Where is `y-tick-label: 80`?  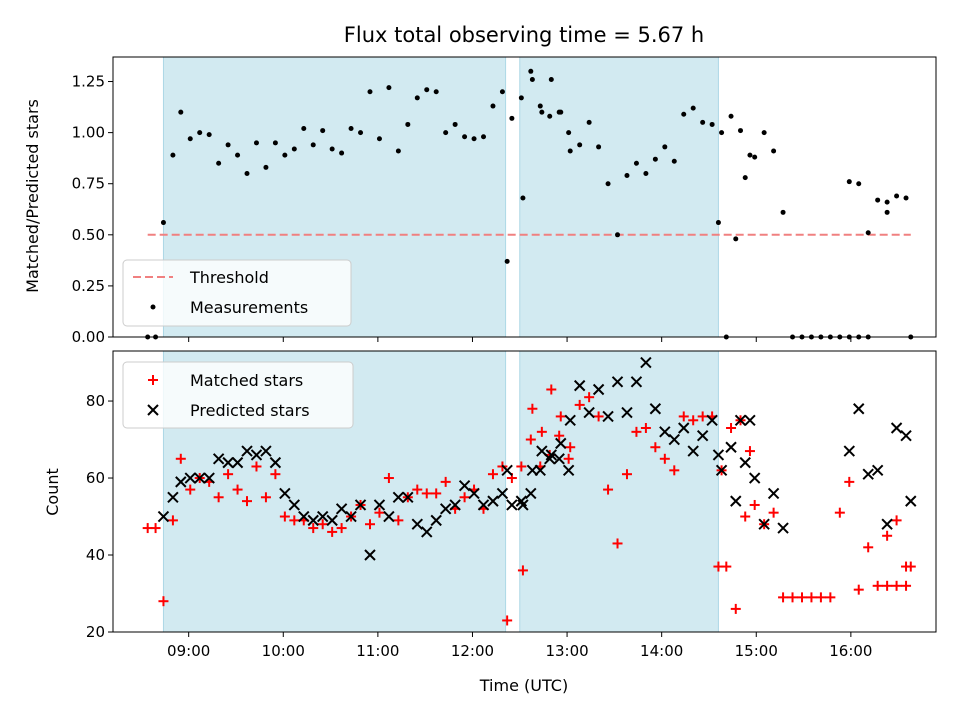 y-tick-label: 80 is located at coordinates (95, 401).